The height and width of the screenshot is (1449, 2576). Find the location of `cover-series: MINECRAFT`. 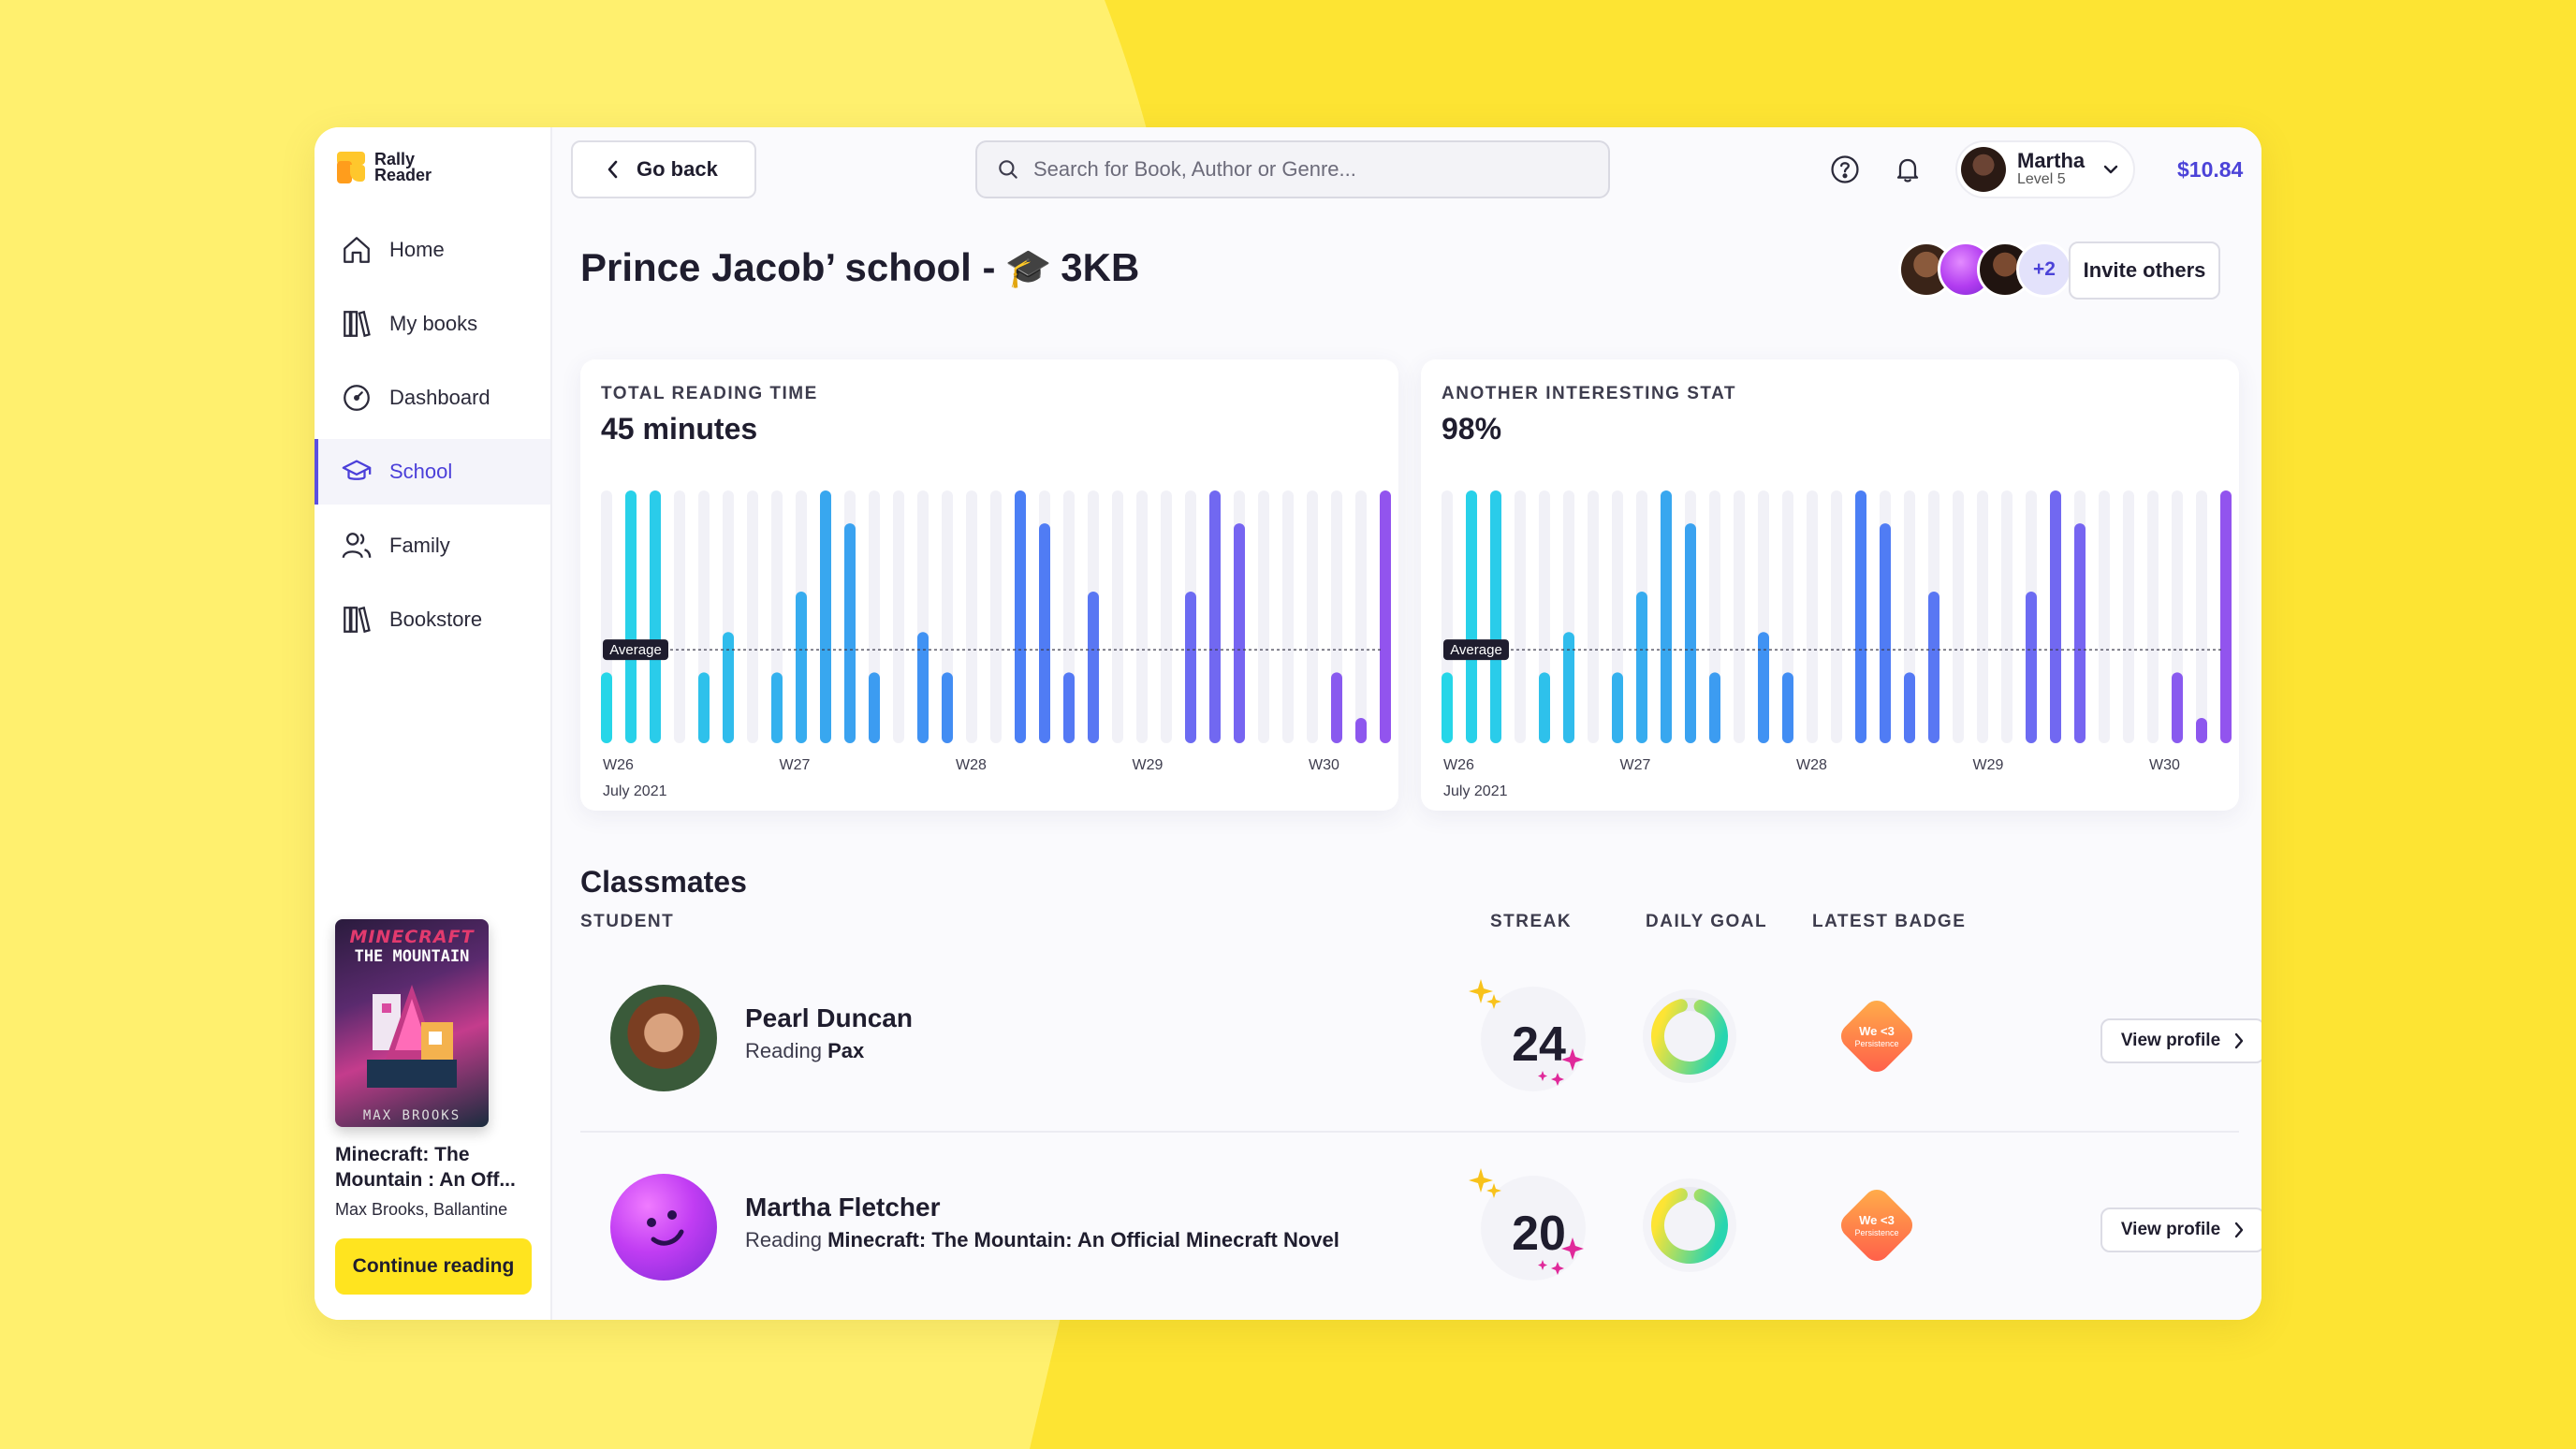

cover-series: MINECRAFT is located at coordinates (412, 937).